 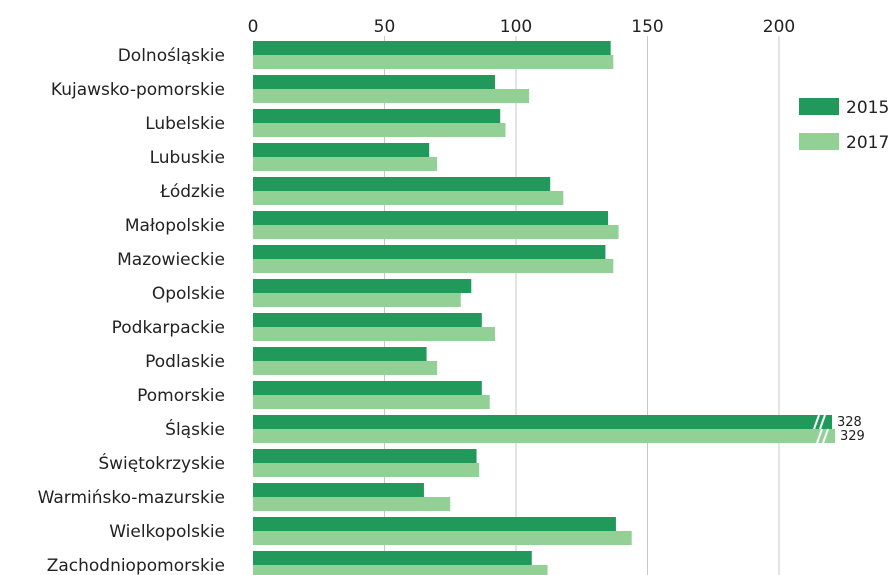 What do you see at coordinates (819, 141) in the screenshot?
I see `legend-swatch-2017` at bounding box center [819, 141].